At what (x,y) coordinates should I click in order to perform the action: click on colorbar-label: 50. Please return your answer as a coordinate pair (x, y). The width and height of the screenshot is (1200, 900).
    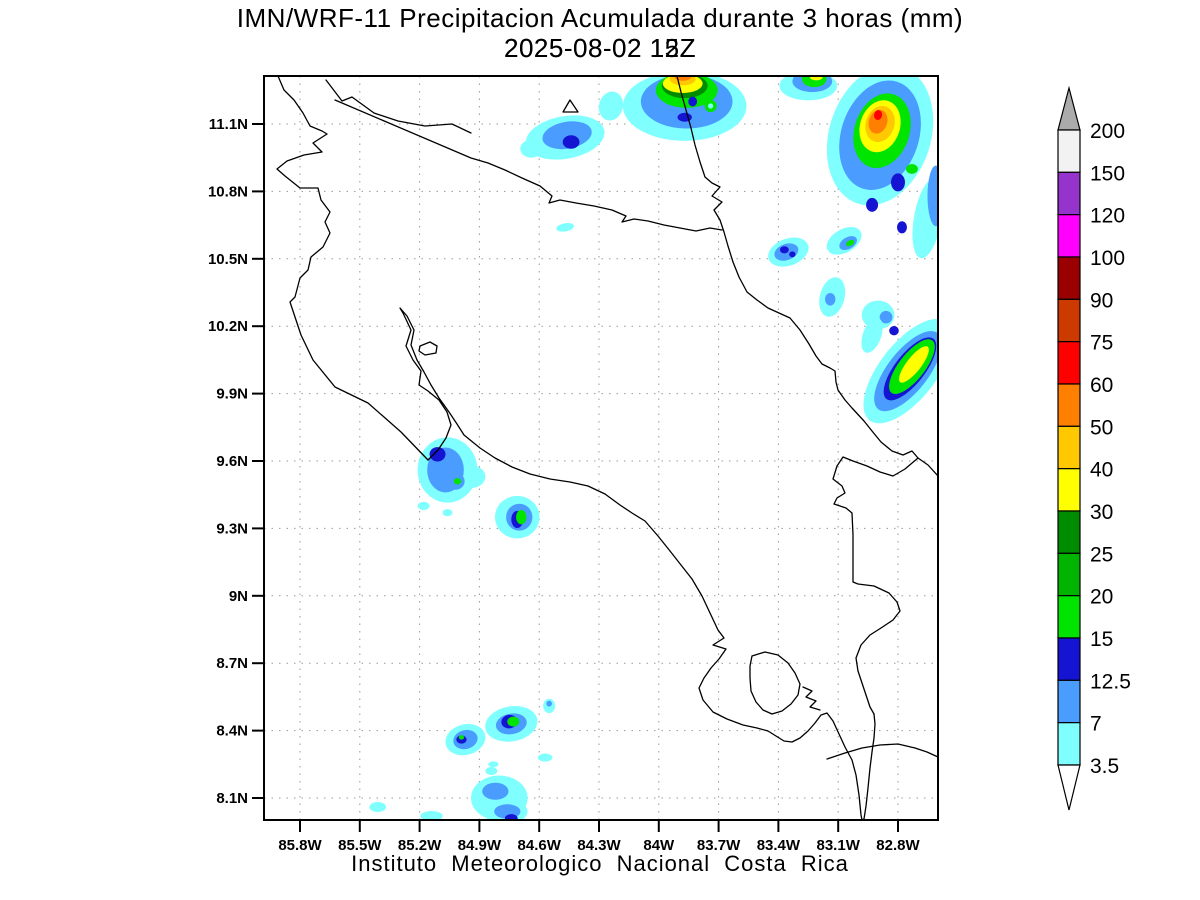
    Looking at the image, I should click on (1101, 427).